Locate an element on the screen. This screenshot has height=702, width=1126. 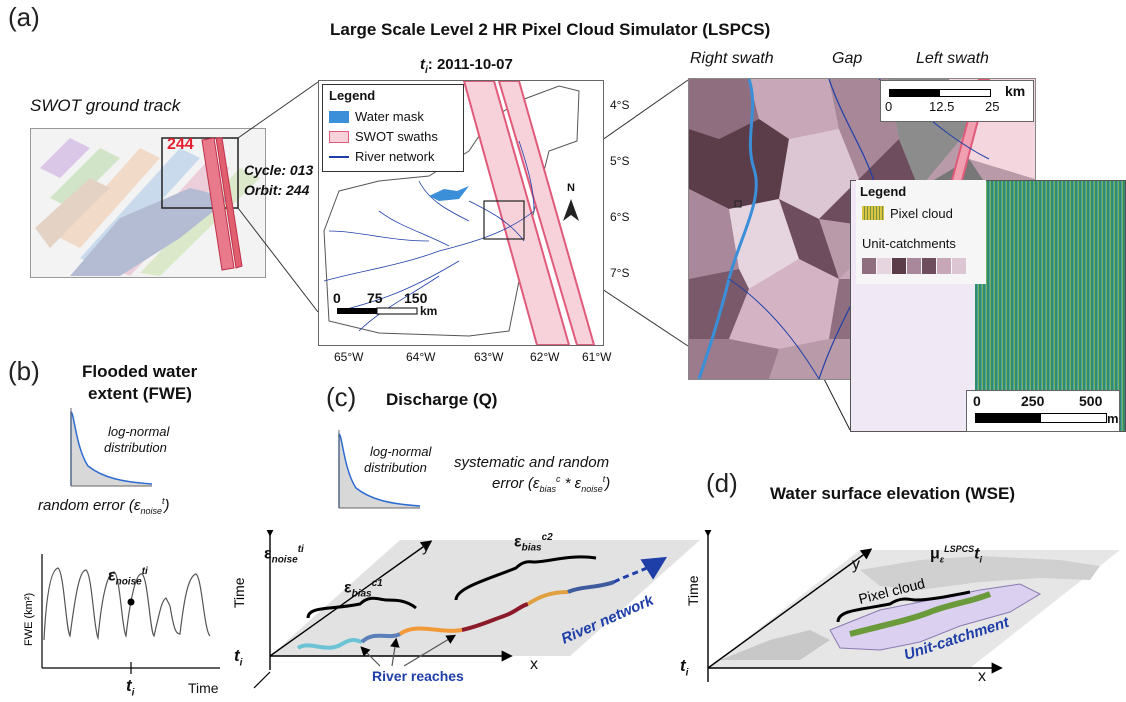
scale3-0: 0 is located at coordinates (977, 401).